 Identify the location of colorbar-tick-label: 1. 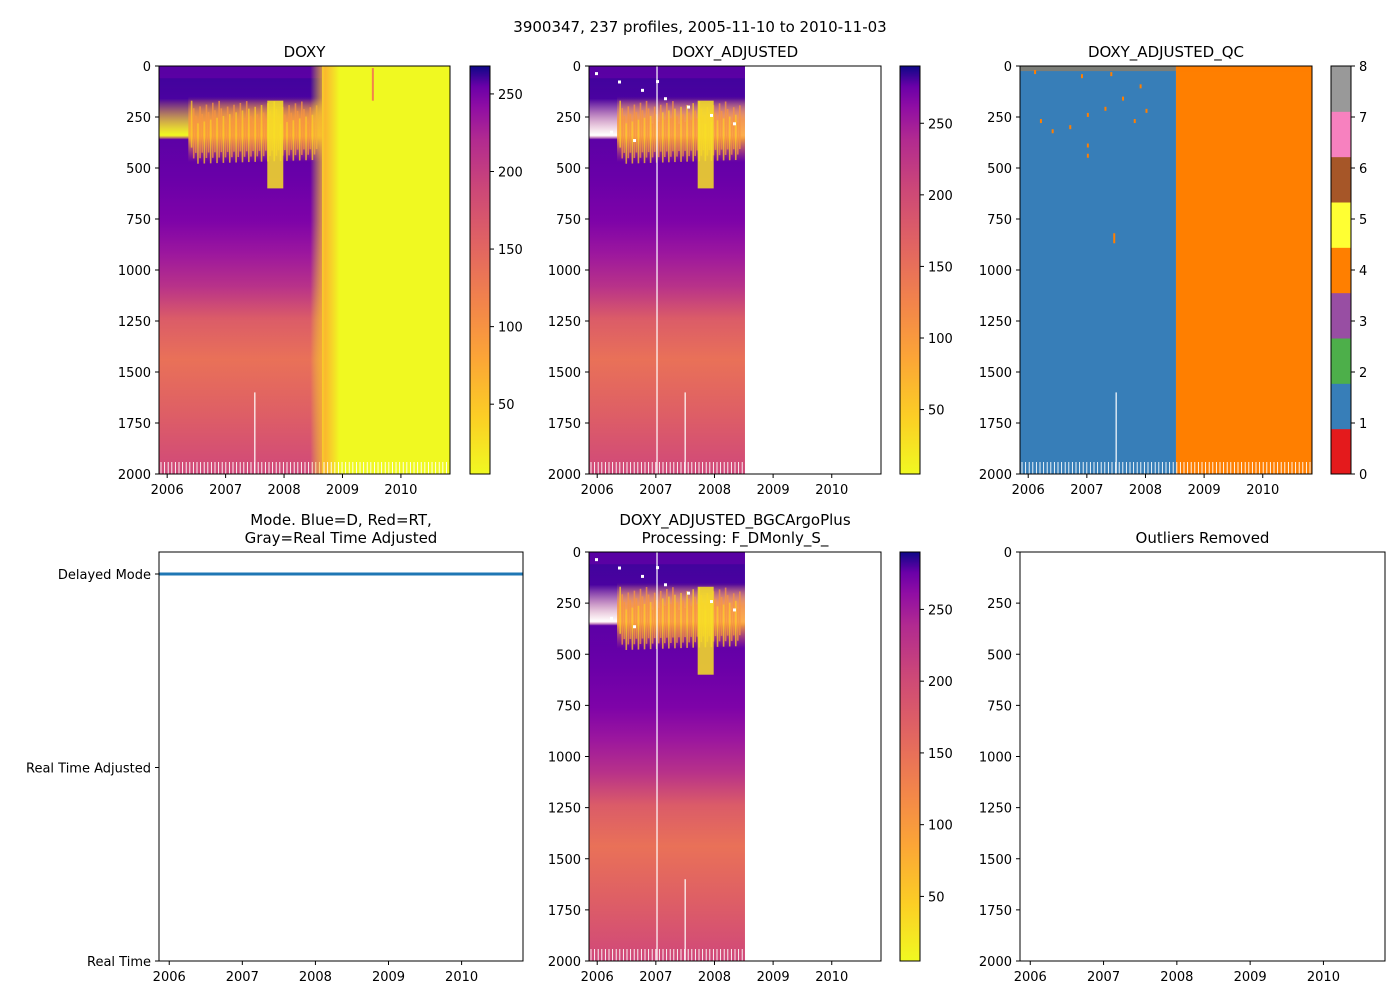
(1363, 424).